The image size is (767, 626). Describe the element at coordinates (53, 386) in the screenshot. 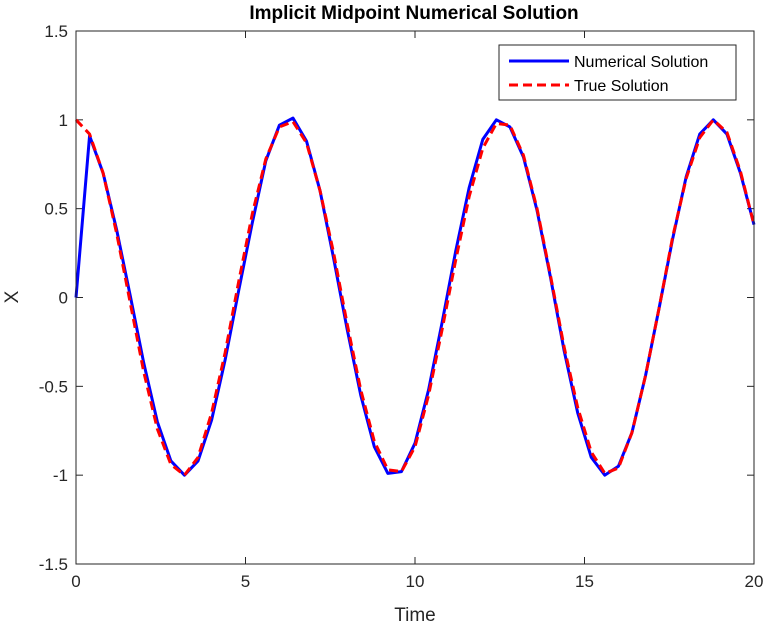

I see `y-tick-label: -0.5` at that location.